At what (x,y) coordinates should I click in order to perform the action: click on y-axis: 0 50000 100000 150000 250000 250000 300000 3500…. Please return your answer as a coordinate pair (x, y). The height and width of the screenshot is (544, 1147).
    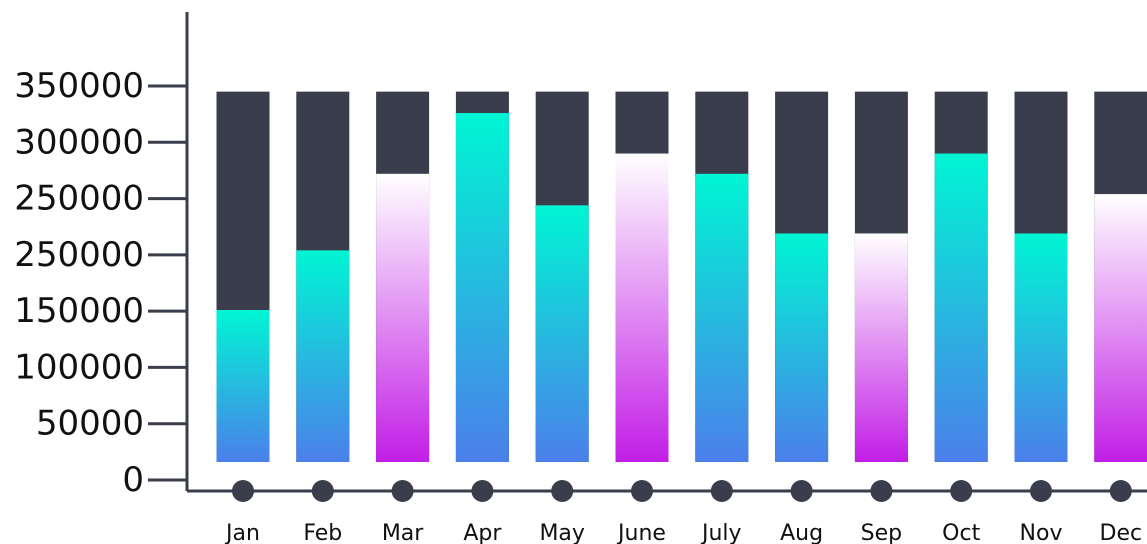
    Looking at the image, I should click on (101, 256).